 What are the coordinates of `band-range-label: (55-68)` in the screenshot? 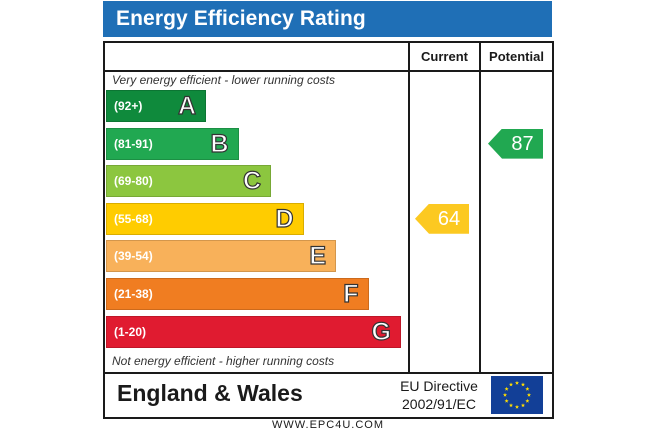 It's located at (133, 218).